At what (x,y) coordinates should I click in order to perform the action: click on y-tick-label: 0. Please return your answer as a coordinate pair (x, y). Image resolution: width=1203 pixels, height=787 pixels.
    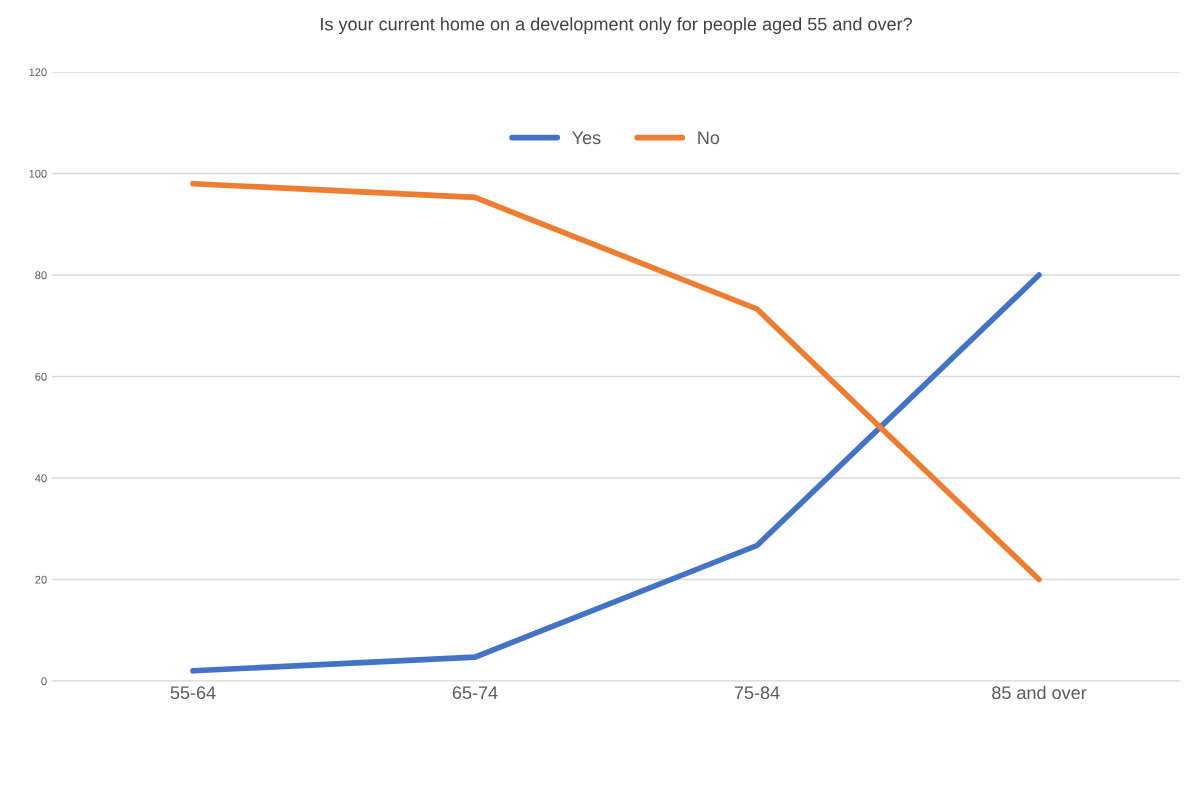
    Looking at the image, I should click on (44, 681).